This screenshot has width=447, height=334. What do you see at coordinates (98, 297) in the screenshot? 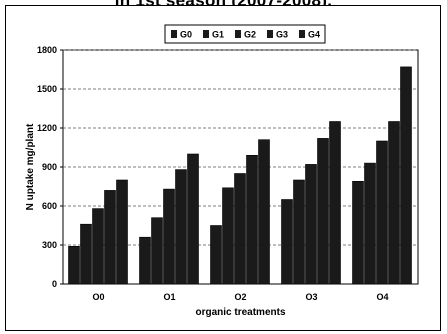
I see `x-tick-label: O0` at bounding box center [98, 297].